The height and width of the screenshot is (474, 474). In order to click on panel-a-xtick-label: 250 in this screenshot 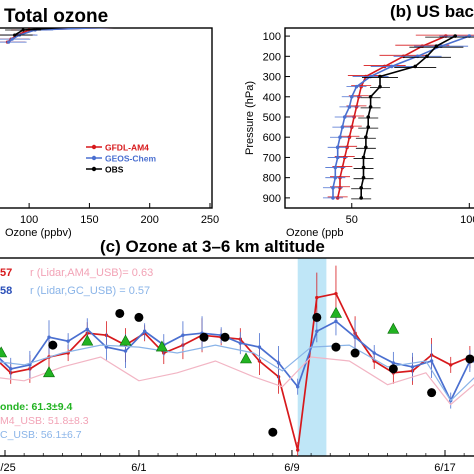, I will do `click(210, 220)`.